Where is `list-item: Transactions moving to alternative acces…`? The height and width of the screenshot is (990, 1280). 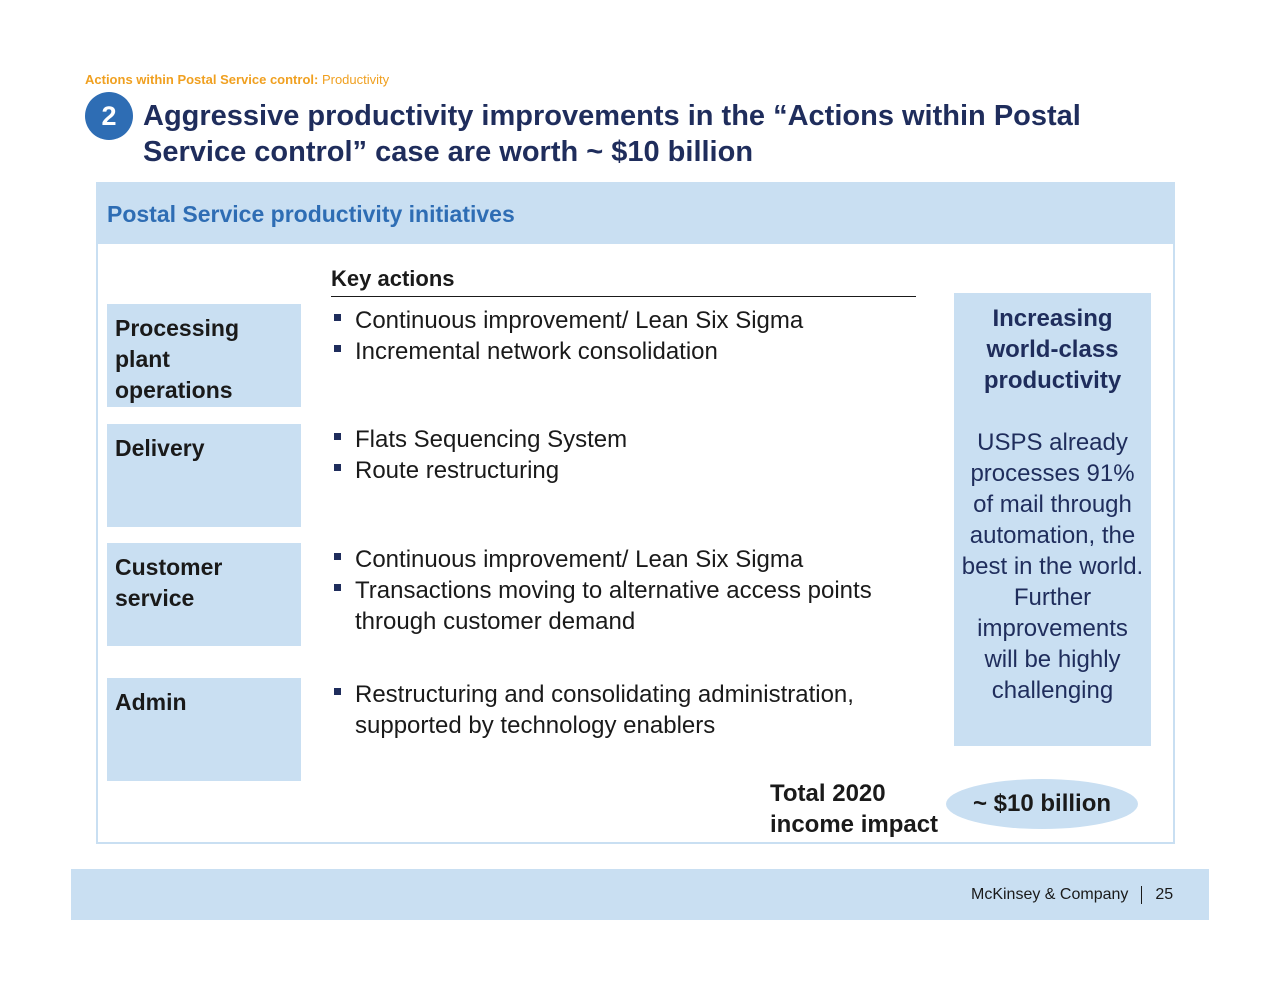 list-item: Transactions moving to alternative acces… is located at coordinates (626, 606).